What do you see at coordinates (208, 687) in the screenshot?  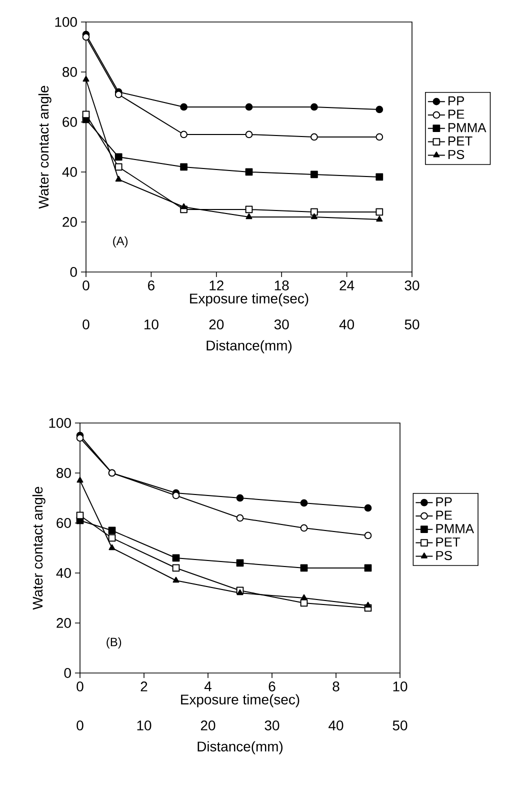 I see `x-tick-label: 4` at bounding box center [208, 687].